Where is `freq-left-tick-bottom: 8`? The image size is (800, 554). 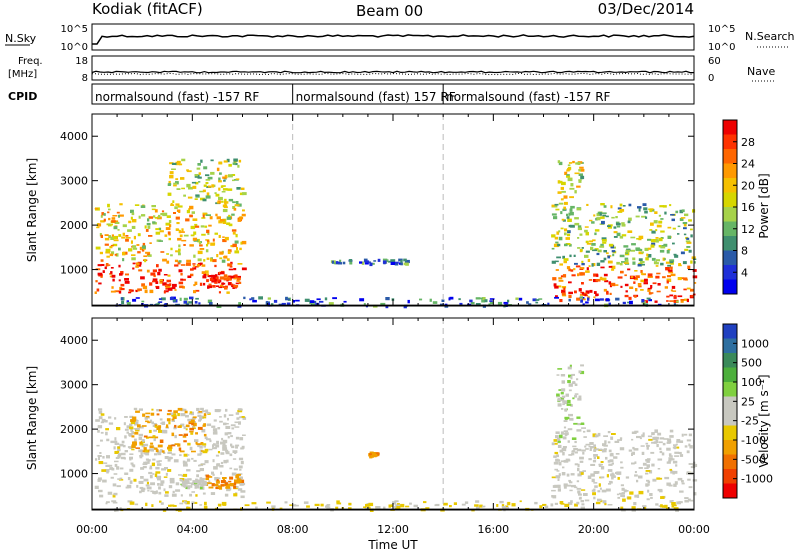
freq-left-tick-bottom: 8 is located at coordinates (85, 78).